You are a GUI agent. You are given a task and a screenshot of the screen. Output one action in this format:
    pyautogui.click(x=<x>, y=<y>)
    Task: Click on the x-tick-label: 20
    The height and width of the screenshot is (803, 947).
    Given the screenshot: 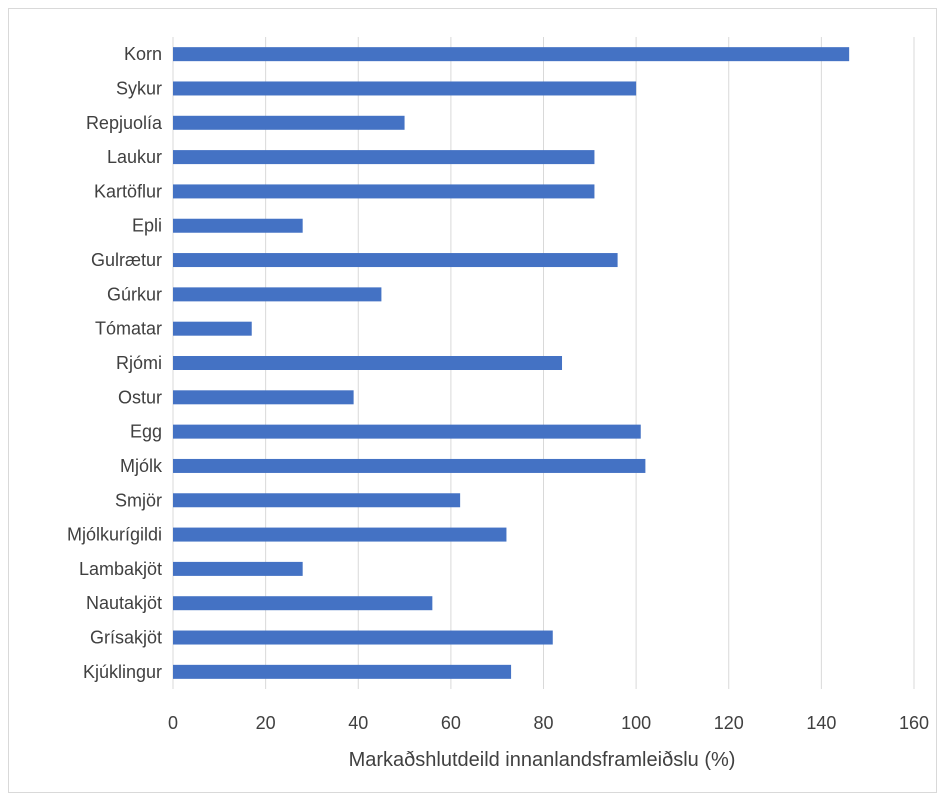 What is the action you would take?
    pyautogui.click(x=266, y=723)
    